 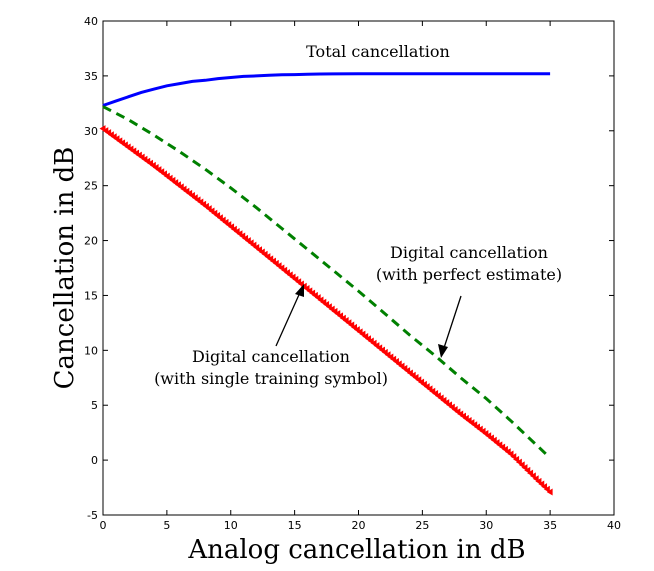 I want to click on y-axis-title: Cancellation in dB, so click(x=65, y=268).